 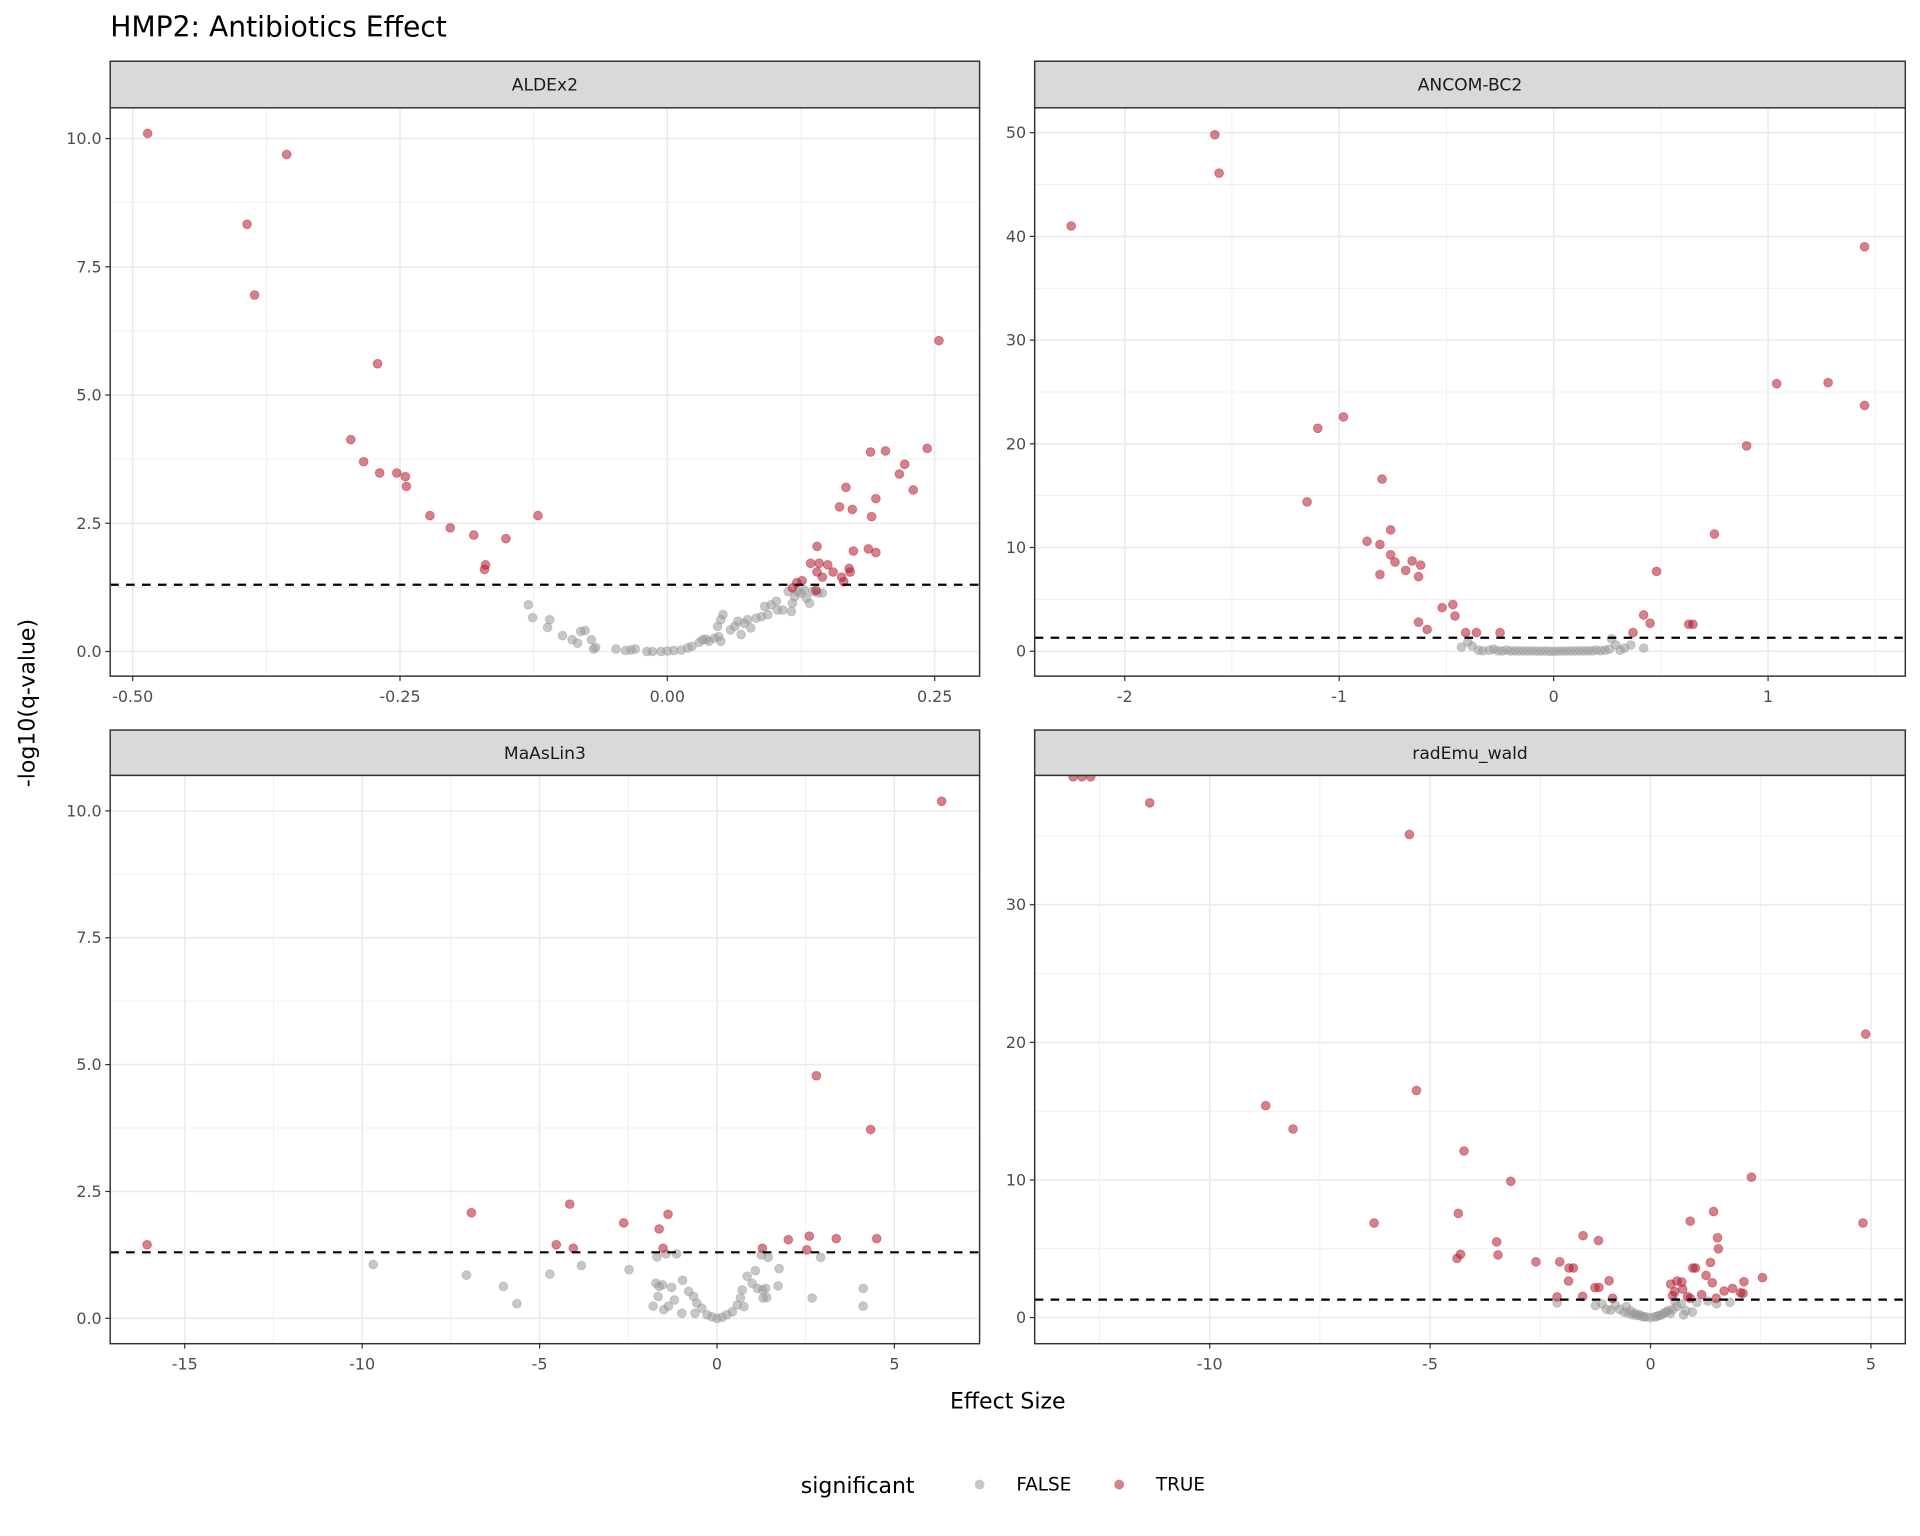 What do you see at coordinates (132, 696) in the screenshot?
I see `x-tick-label: -0.50` at bounding box center [132, 696].